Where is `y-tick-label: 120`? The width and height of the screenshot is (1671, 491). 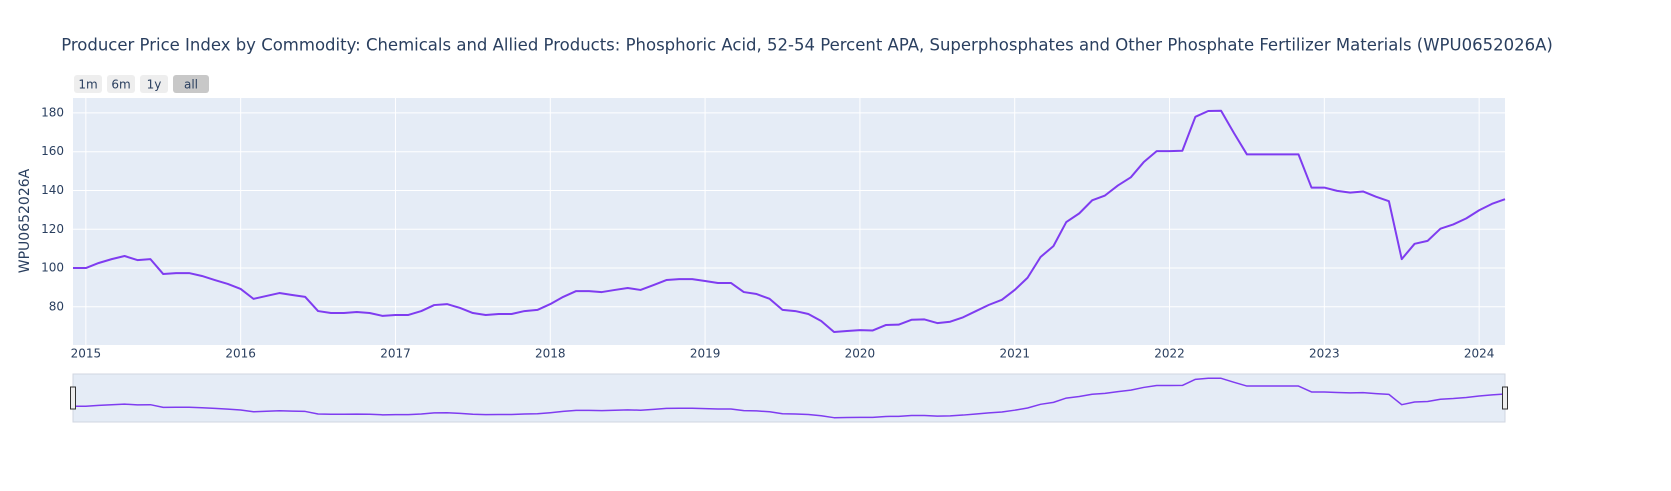 y-tick-label: 120 is located at coordinates (52, 229).